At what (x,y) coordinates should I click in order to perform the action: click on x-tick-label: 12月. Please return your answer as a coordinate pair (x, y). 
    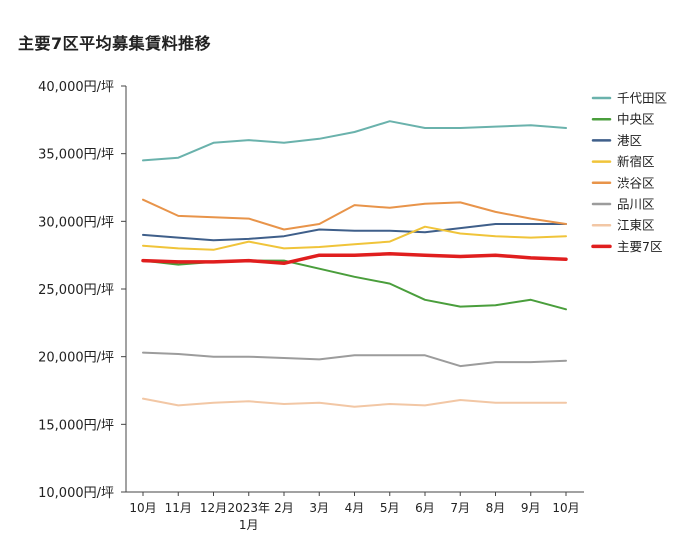
    Looking at the image, I should click on (213, 508).